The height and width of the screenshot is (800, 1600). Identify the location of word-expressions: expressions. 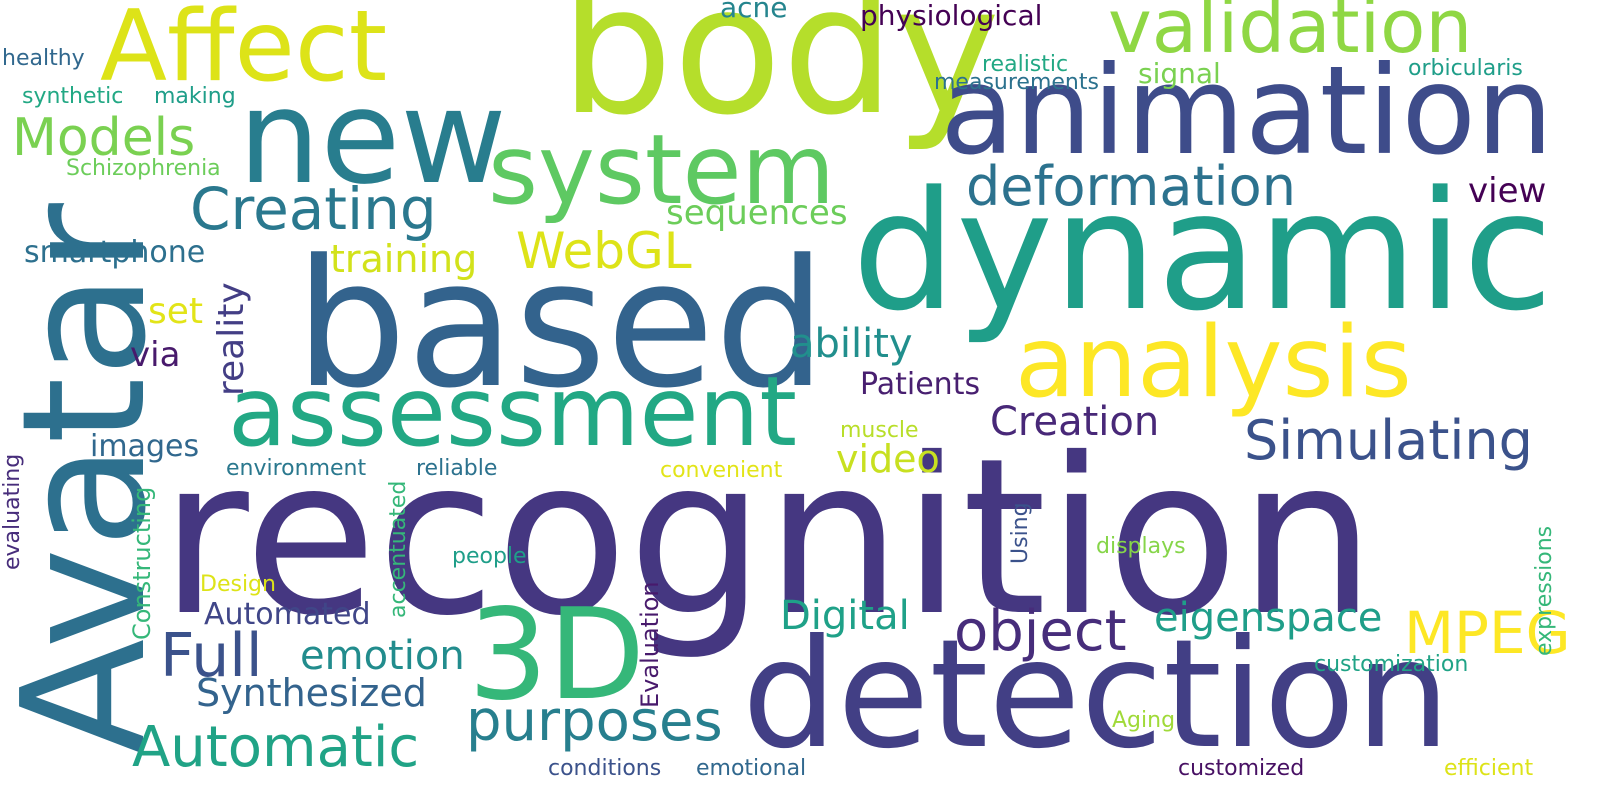
(1544, 590).